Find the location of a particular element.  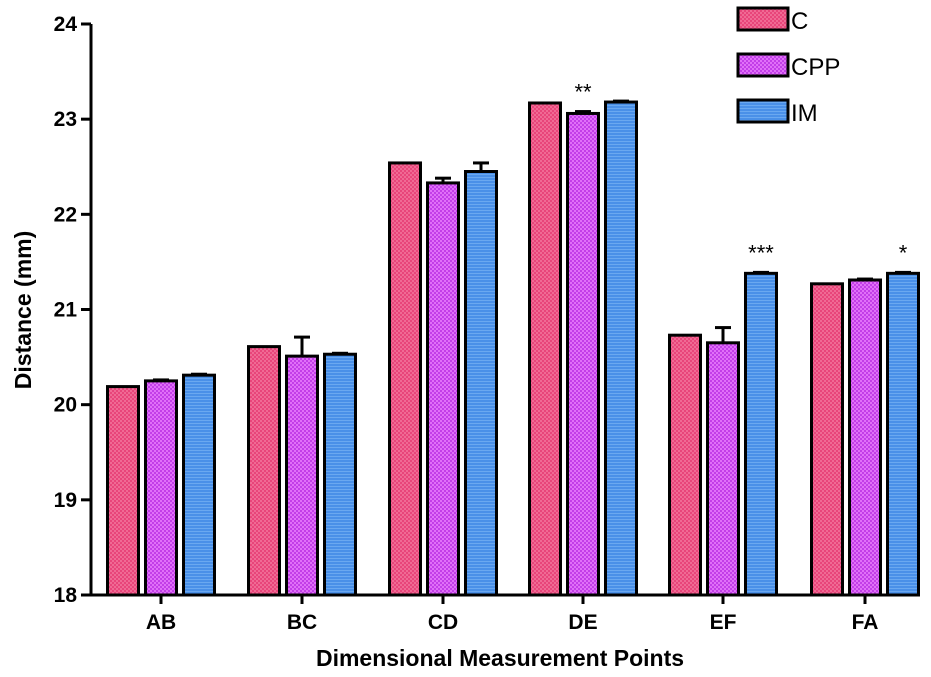

legend: C CPP IM is located at coordinates (788, 66).